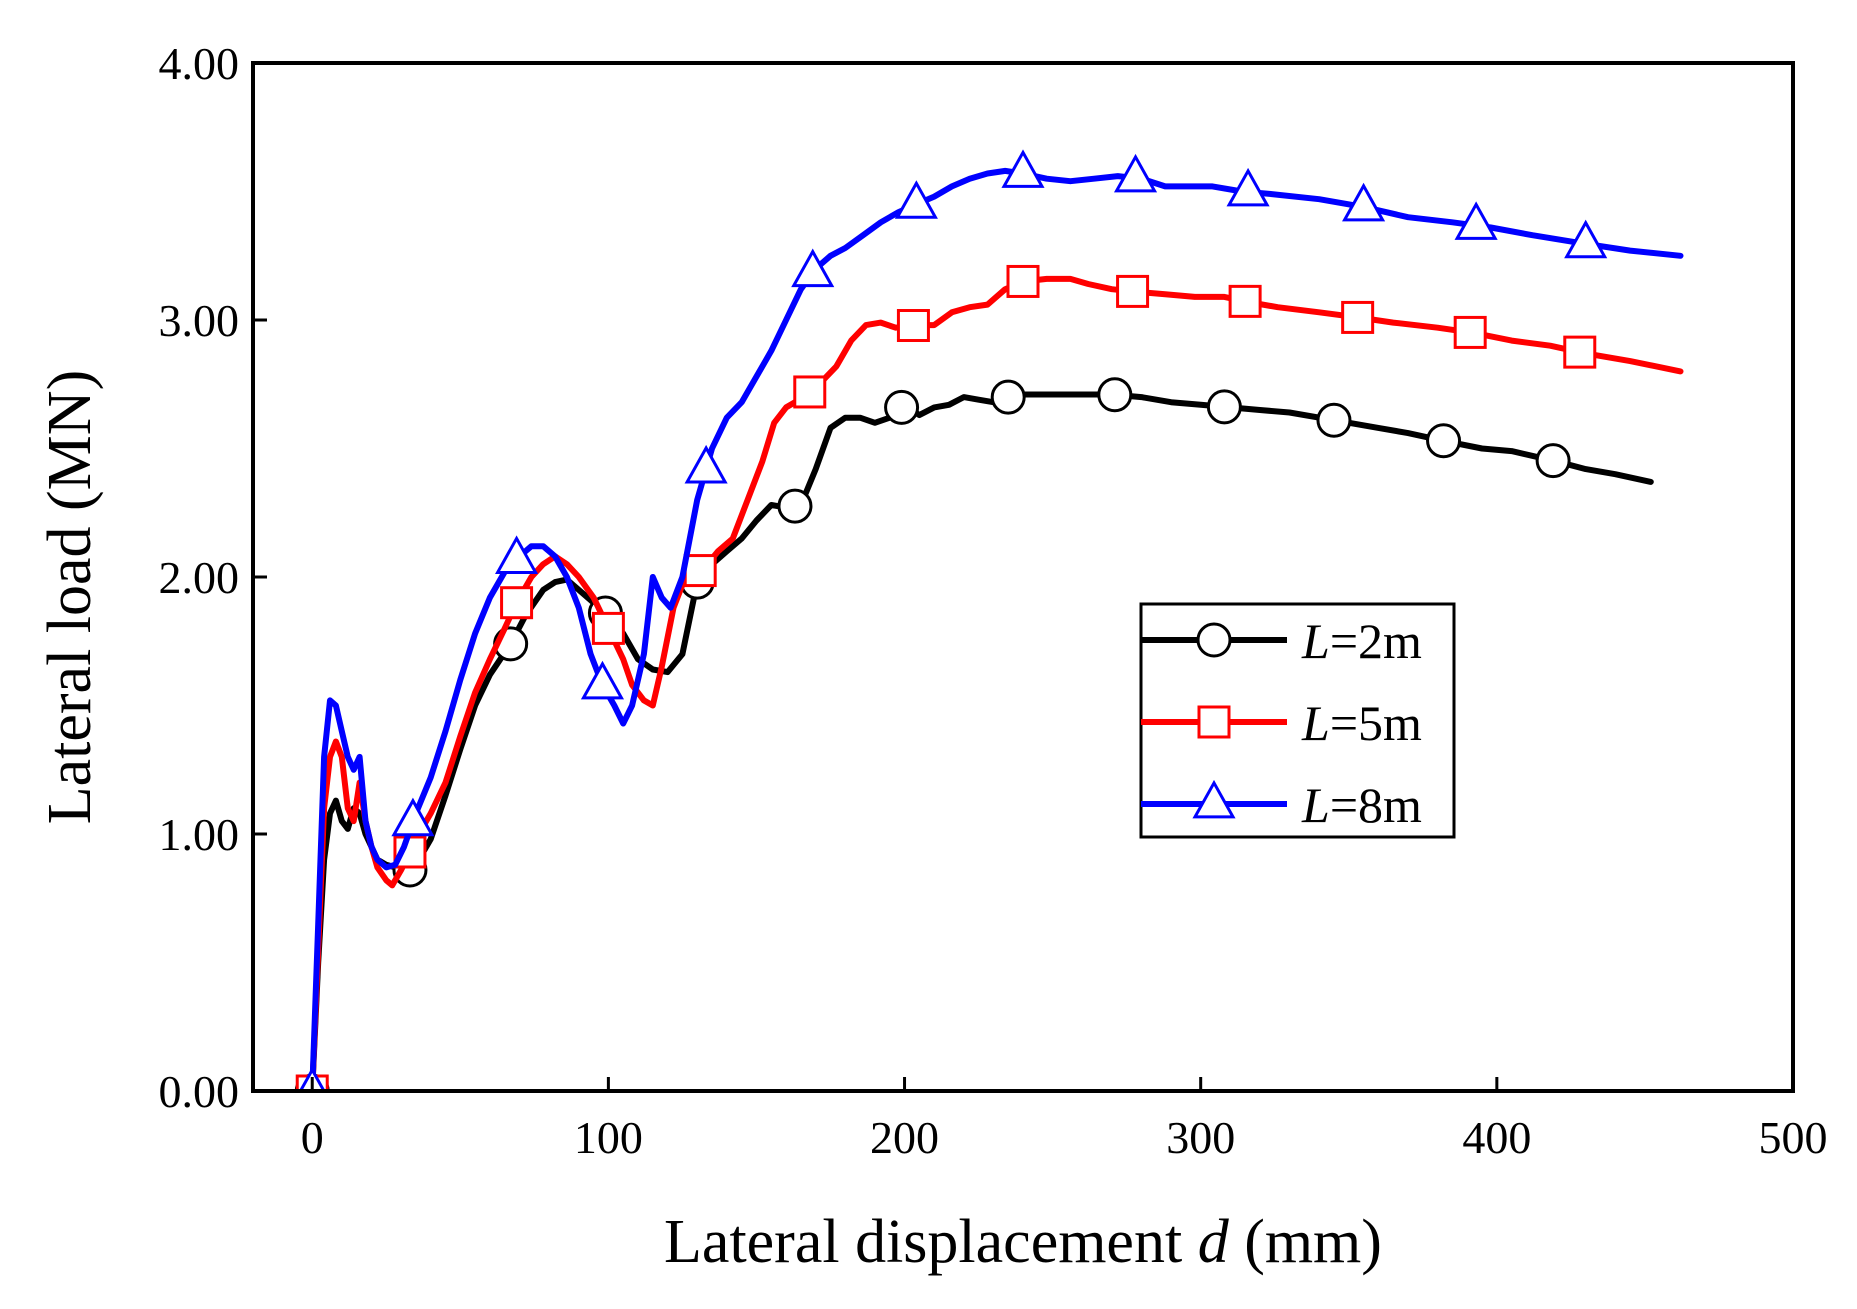 The height and width of the screenshot is (1309, 1857). Describe the element at coordinates (199, 320) in the screenshot. I see `y-tick-label: 3.00` at that location.